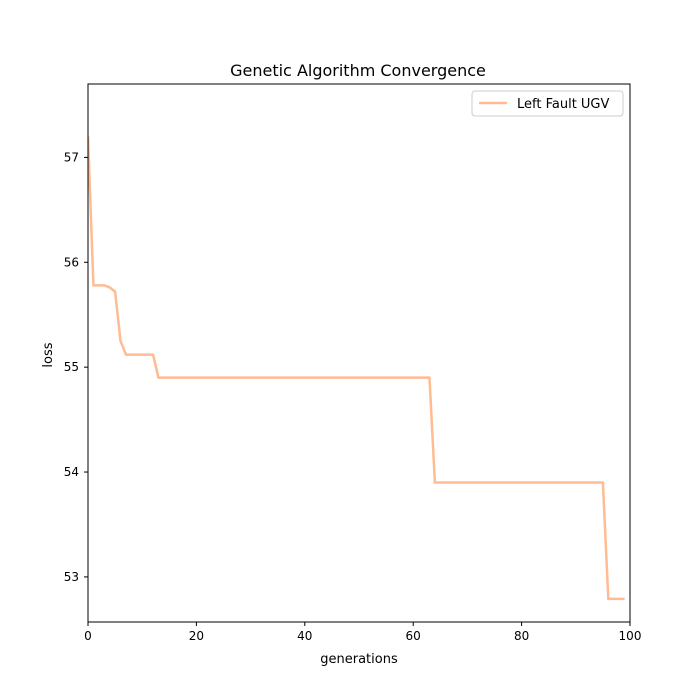 The width and height of the screenshot is (700, 700). Describe the element at coordinates (413, 636) in the screenshot. I see `x-tick-label: 60` at that location.